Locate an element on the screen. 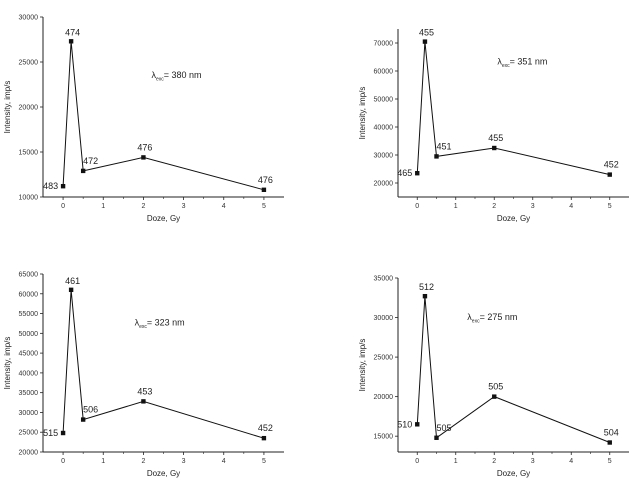  data-label: 510 is located at coordinates (404, 424).